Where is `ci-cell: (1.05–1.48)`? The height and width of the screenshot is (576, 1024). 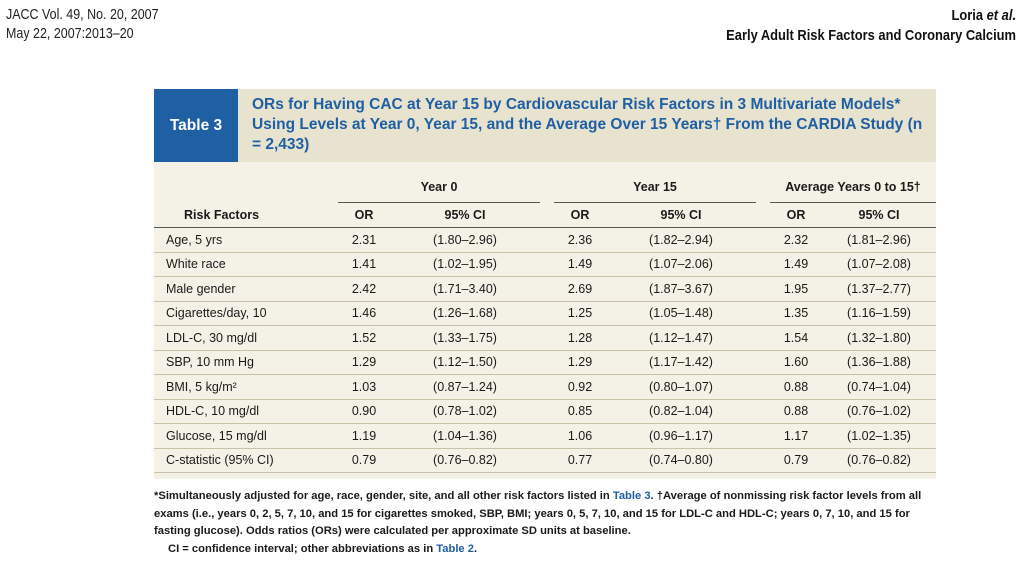
ci-cell: (1.05–1.48) is located at coordinates (681, 313).